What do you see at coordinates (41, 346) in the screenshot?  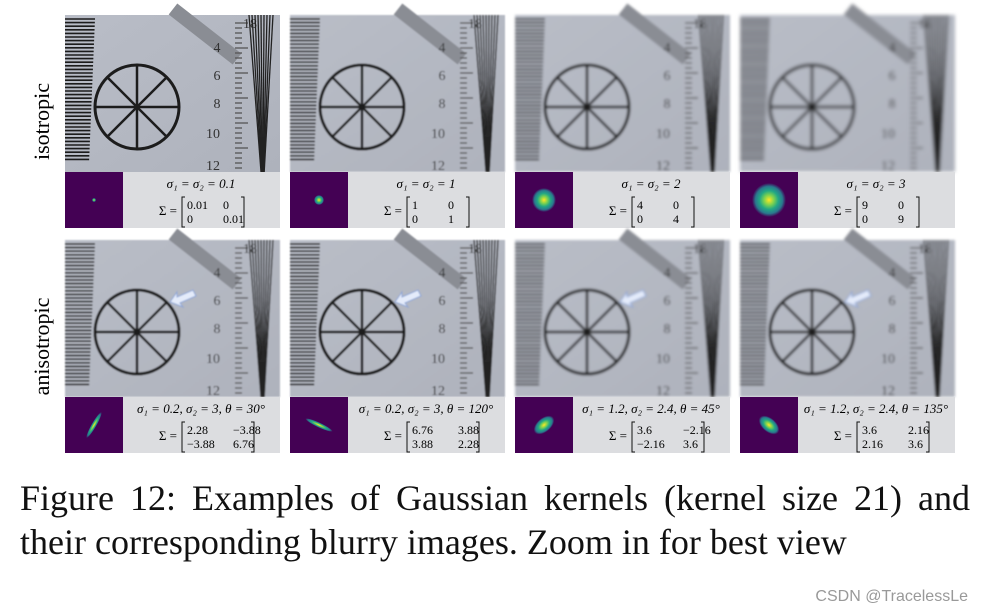 I see `row-label: anisotropic` at bounding box center [41, 346].